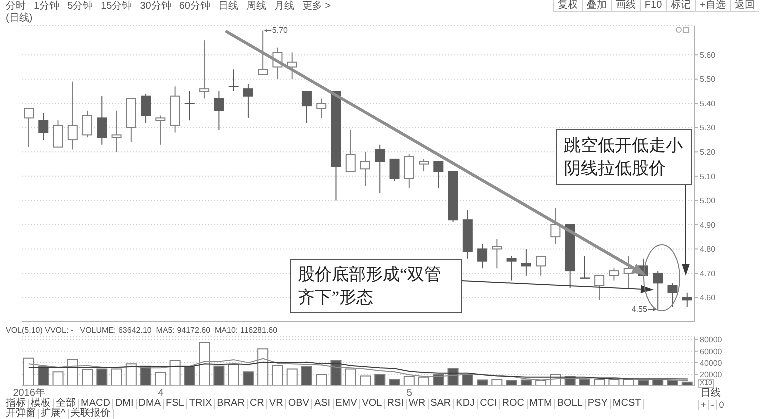 This screenshot has width=763, height=419. Describe the element at coordinates (711, 340) in the screenshot. I see `y-tick-label: 80000` at that location.